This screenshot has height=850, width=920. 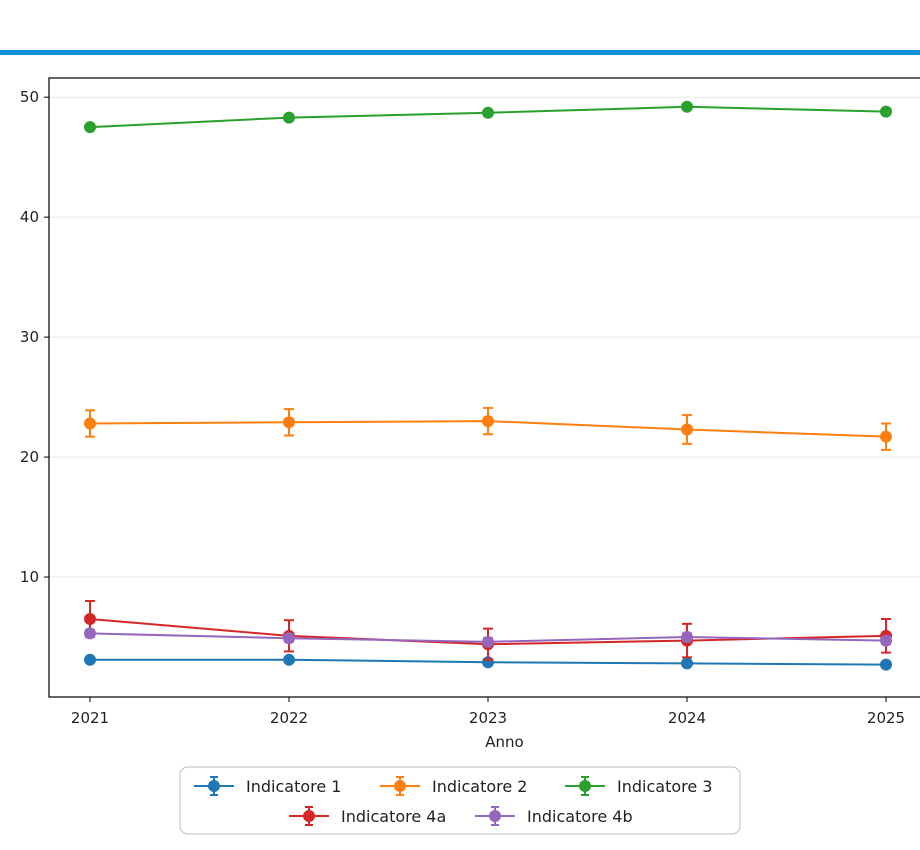 What do you see at coordinates (29, 97) in the screenshot?
I see `y-tick-label: 50` at bounding box center [29, 97].